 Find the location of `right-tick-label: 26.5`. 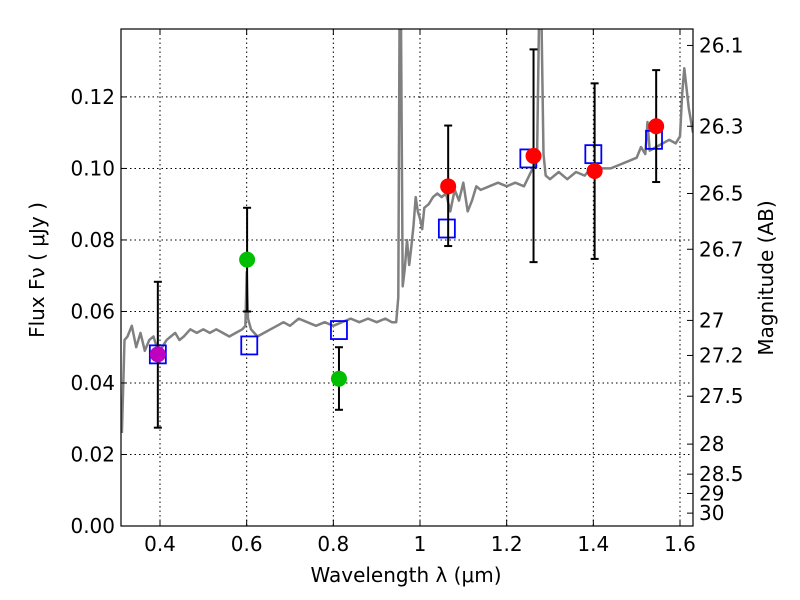

right-tick-label: 26.5 is located at coordinates (721, 193).